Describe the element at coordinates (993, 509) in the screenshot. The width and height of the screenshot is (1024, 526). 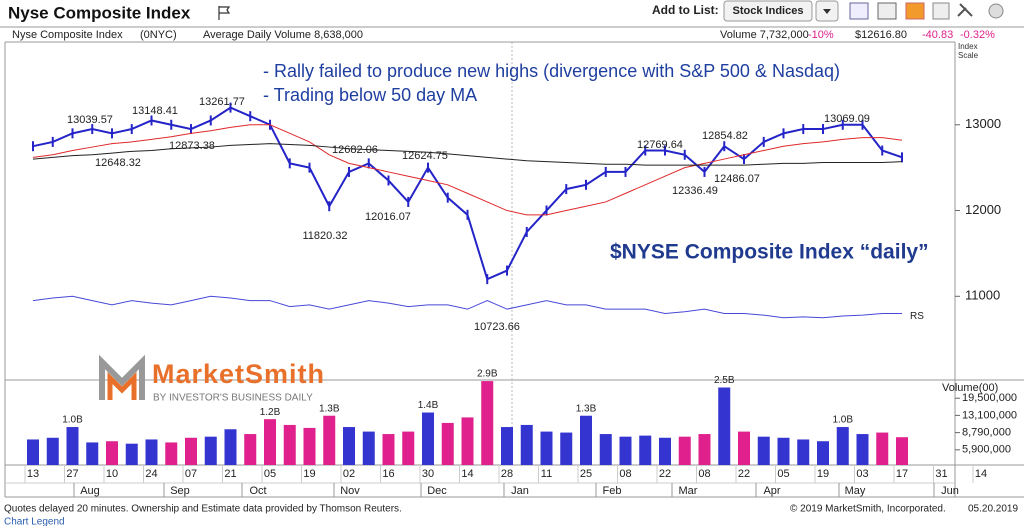
I see `footer-date: 05.20.2019` at that location.